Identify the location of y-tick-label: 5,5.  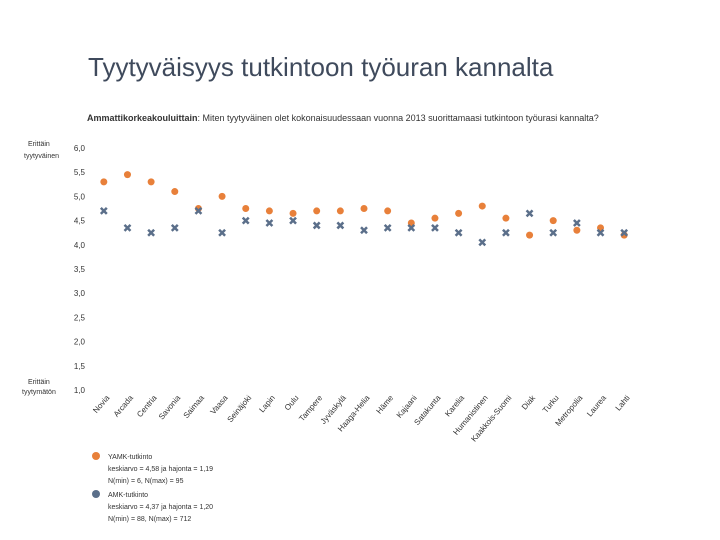
(80, 172).